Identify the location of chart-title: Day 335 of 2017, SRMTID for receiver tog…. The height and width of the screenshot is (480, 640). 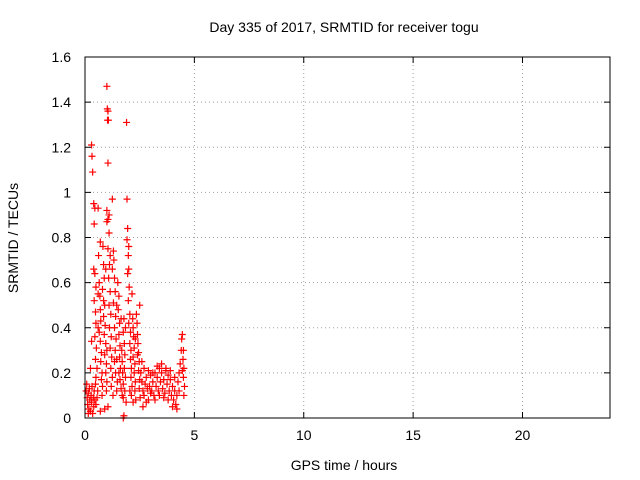
(343, 27).